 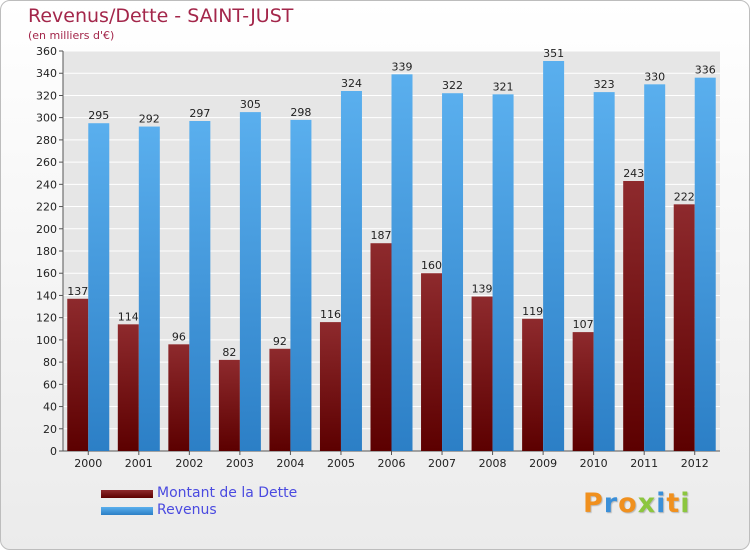 What do you see at coordinates (139, 463) in the screenshot?
I see `x-tick-label: 2001` at bounding box center [139, 463].